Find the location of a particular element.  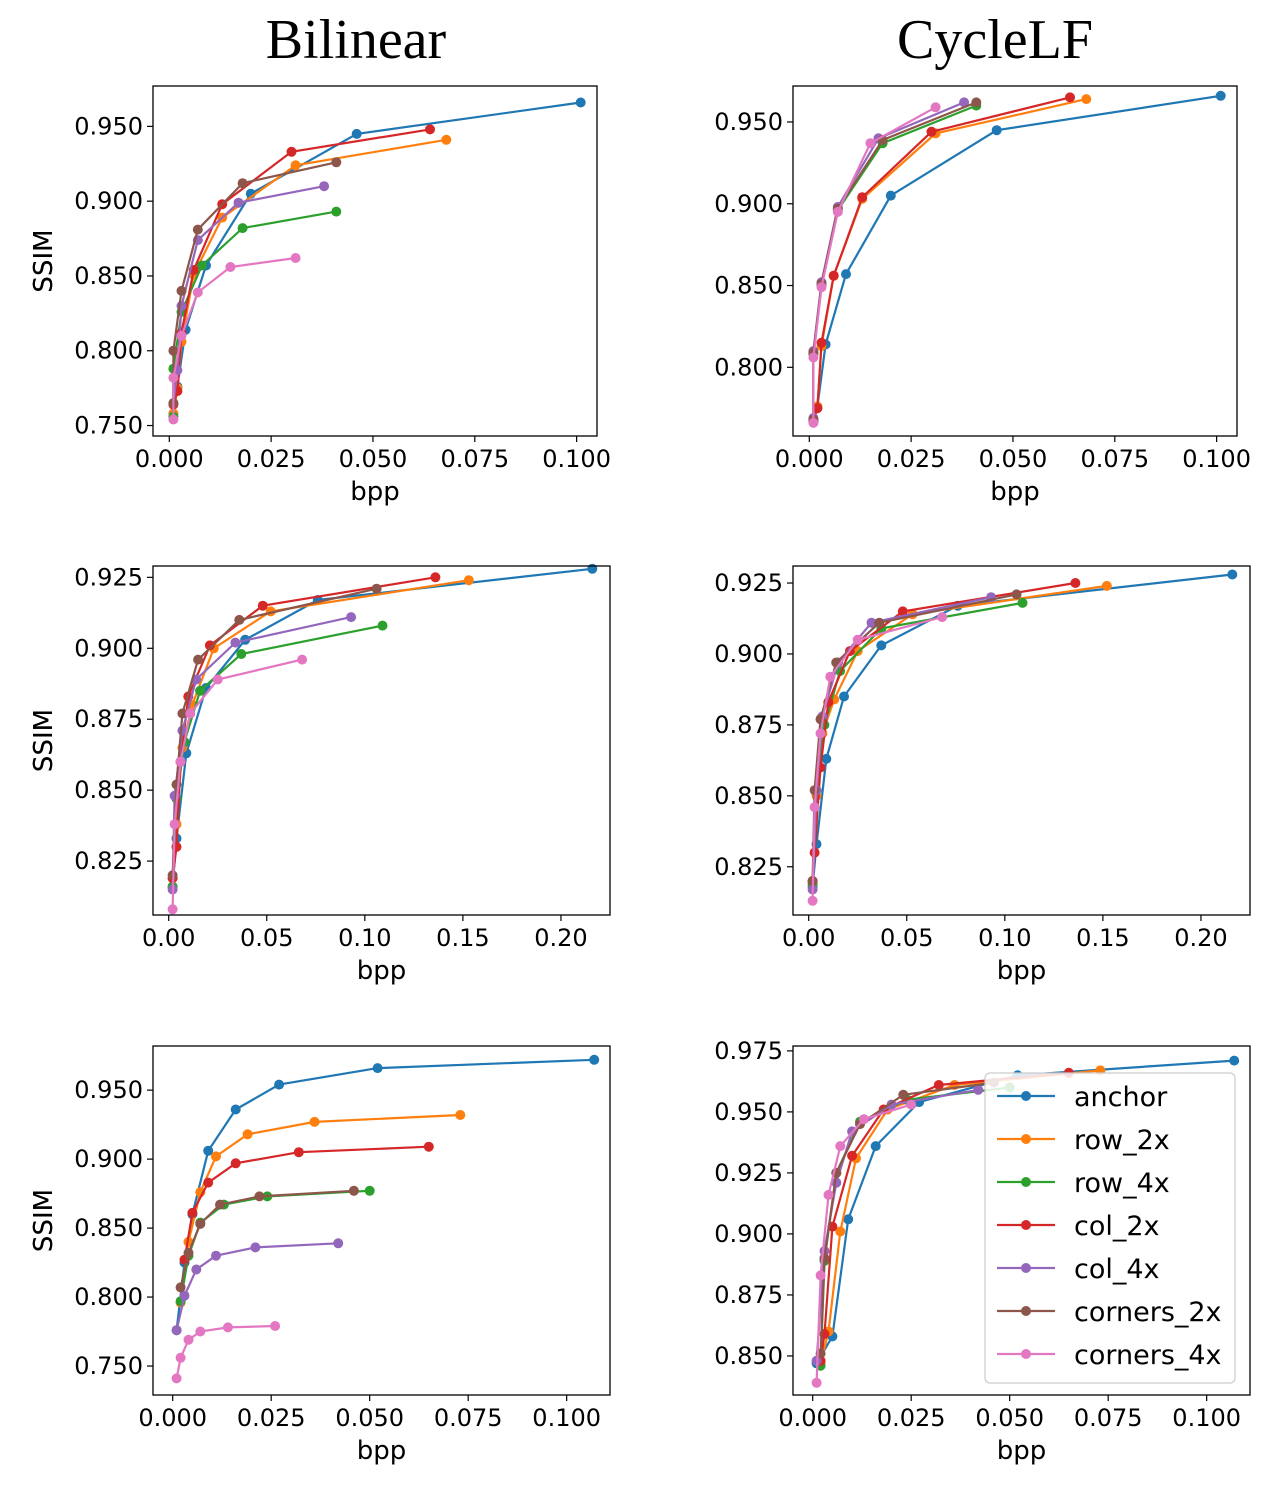

legend-label-row_4x: row_4x is located at coordinates (1122, 1183).